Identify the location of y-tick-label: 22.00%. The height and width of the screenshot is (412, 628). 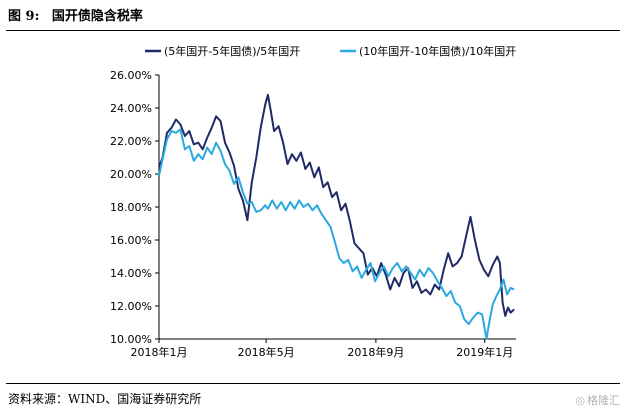
(131, 141).